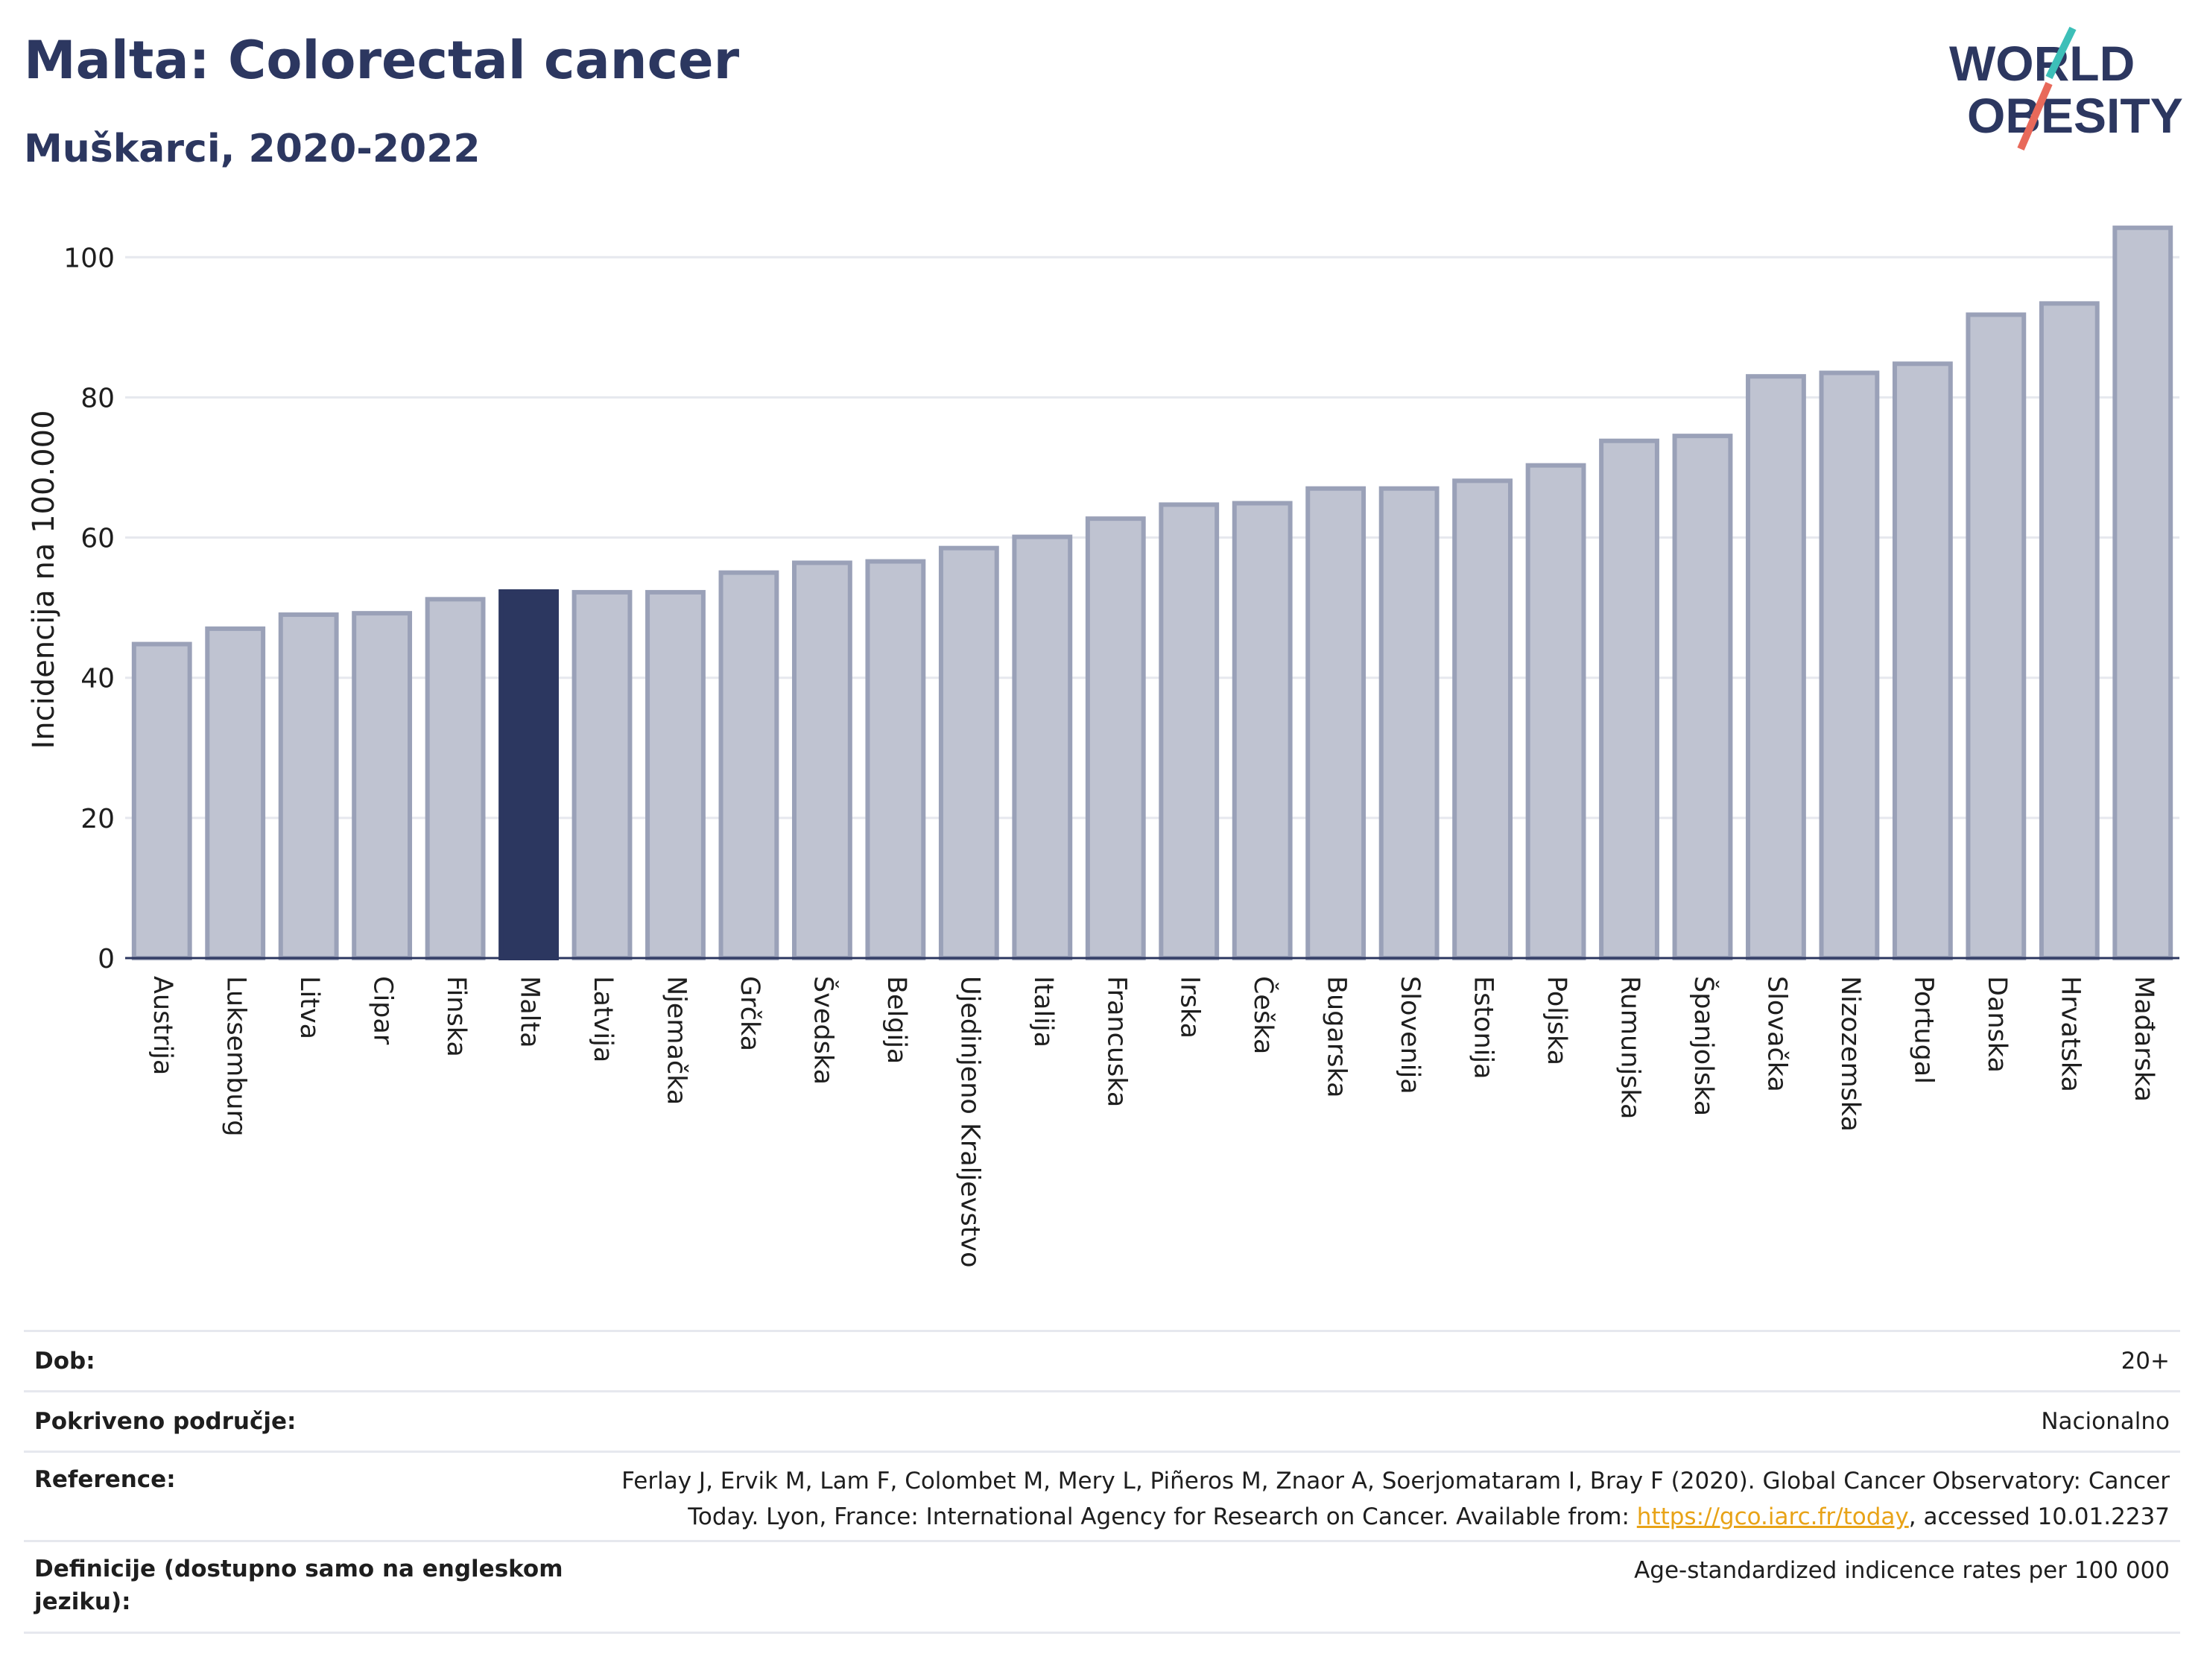 The width and height of the screenshot is (2204, 1680). Describe the element at coordinates (2042, 63) in the screenshot. I see `logo-line1: WORLD` at that location.